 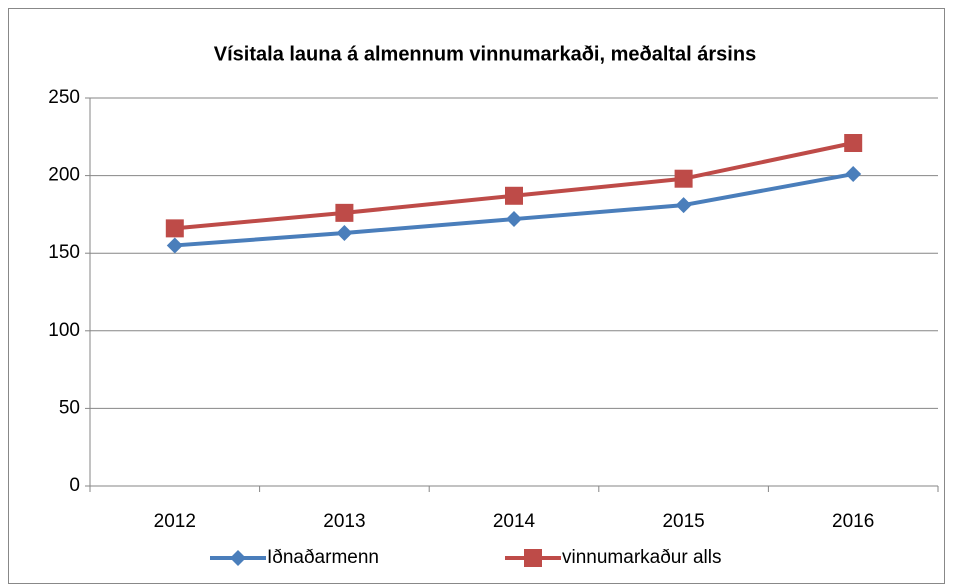 What do you see at coordinates (323, 557) in the screenshot?
I see `legend-label: Iðnaðarmenn` at bounding box center [323, 557].